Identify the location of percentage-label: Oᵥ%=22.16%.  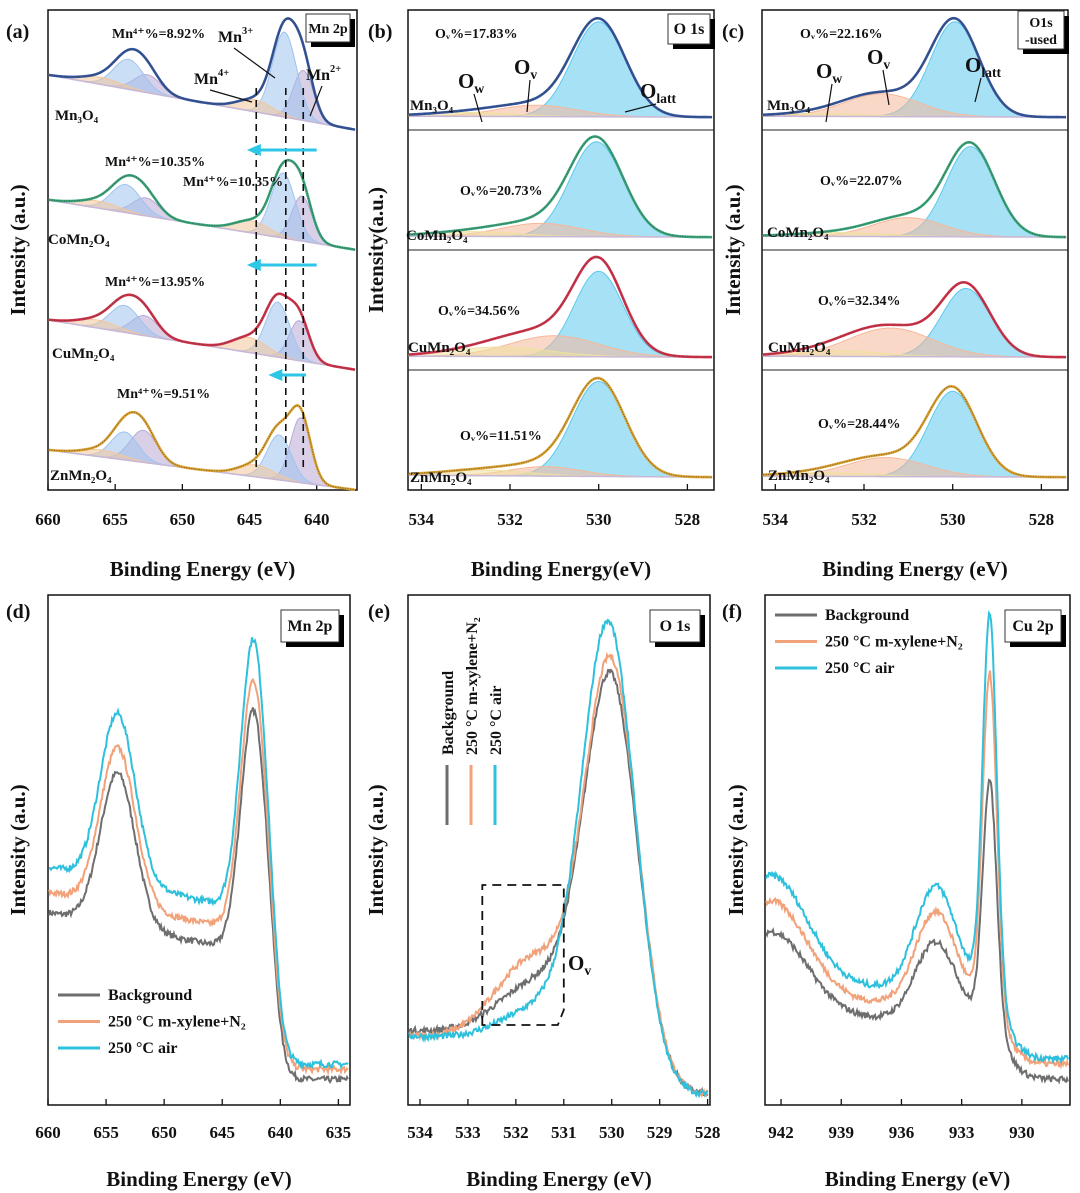
(841, 34).